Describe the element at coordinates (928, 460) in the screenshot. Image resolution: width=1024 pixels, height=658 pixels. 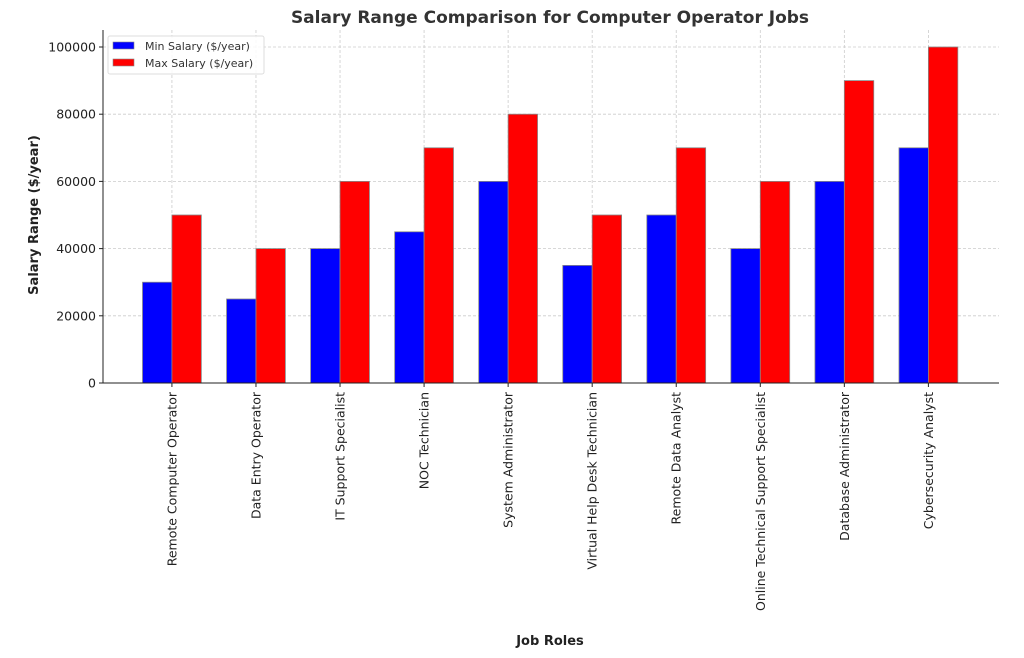
I see `x-tick-label: Cybersecurity Analyst` at that location.